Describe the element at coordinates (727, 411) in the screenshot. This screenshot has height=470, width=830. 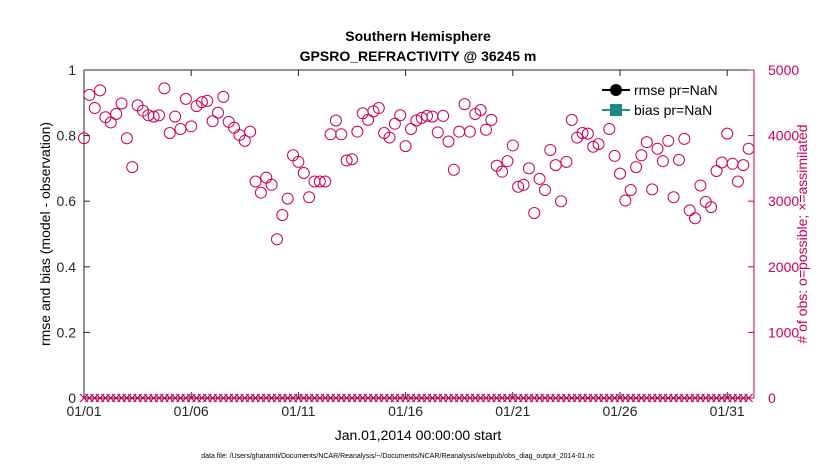
I see `x-tick-label: 01/31` at that location.